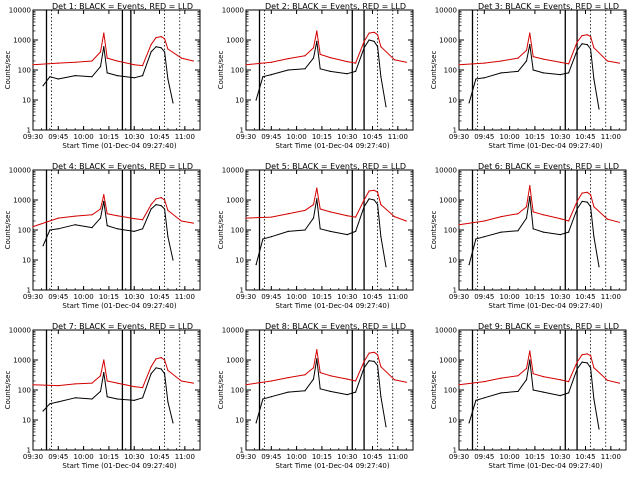 Image resolution: width=640 pixels, height=480 pixels. I want to click on panel-title: Det 9: BLACK = Events, RED = LLD, so click(548, 326).